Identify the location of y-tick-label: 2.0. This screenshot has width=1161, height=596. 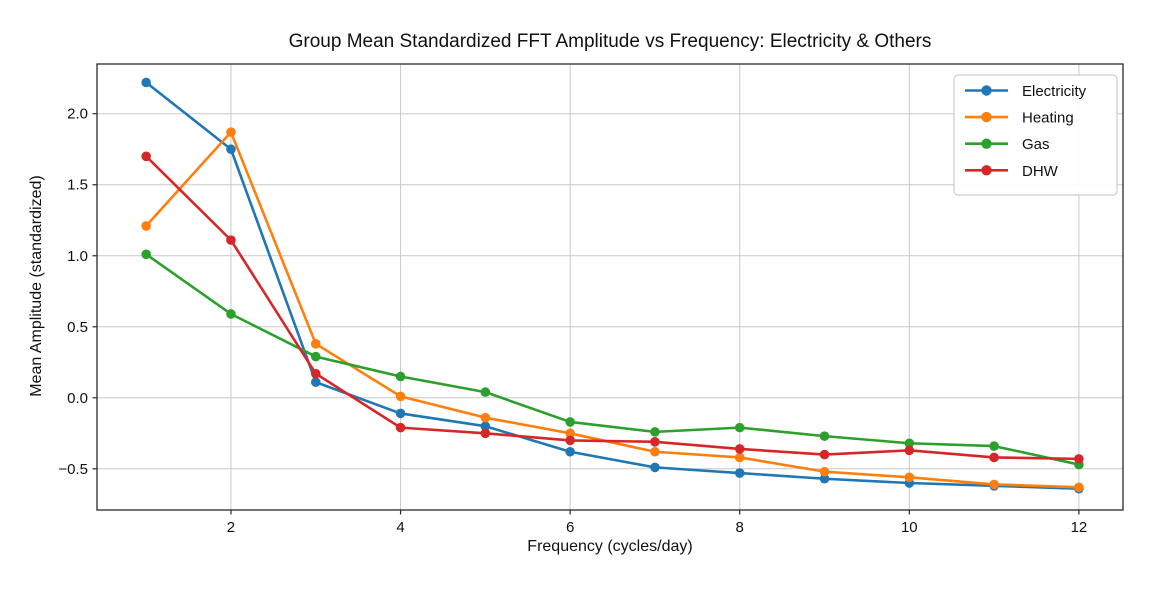
(77, 114).